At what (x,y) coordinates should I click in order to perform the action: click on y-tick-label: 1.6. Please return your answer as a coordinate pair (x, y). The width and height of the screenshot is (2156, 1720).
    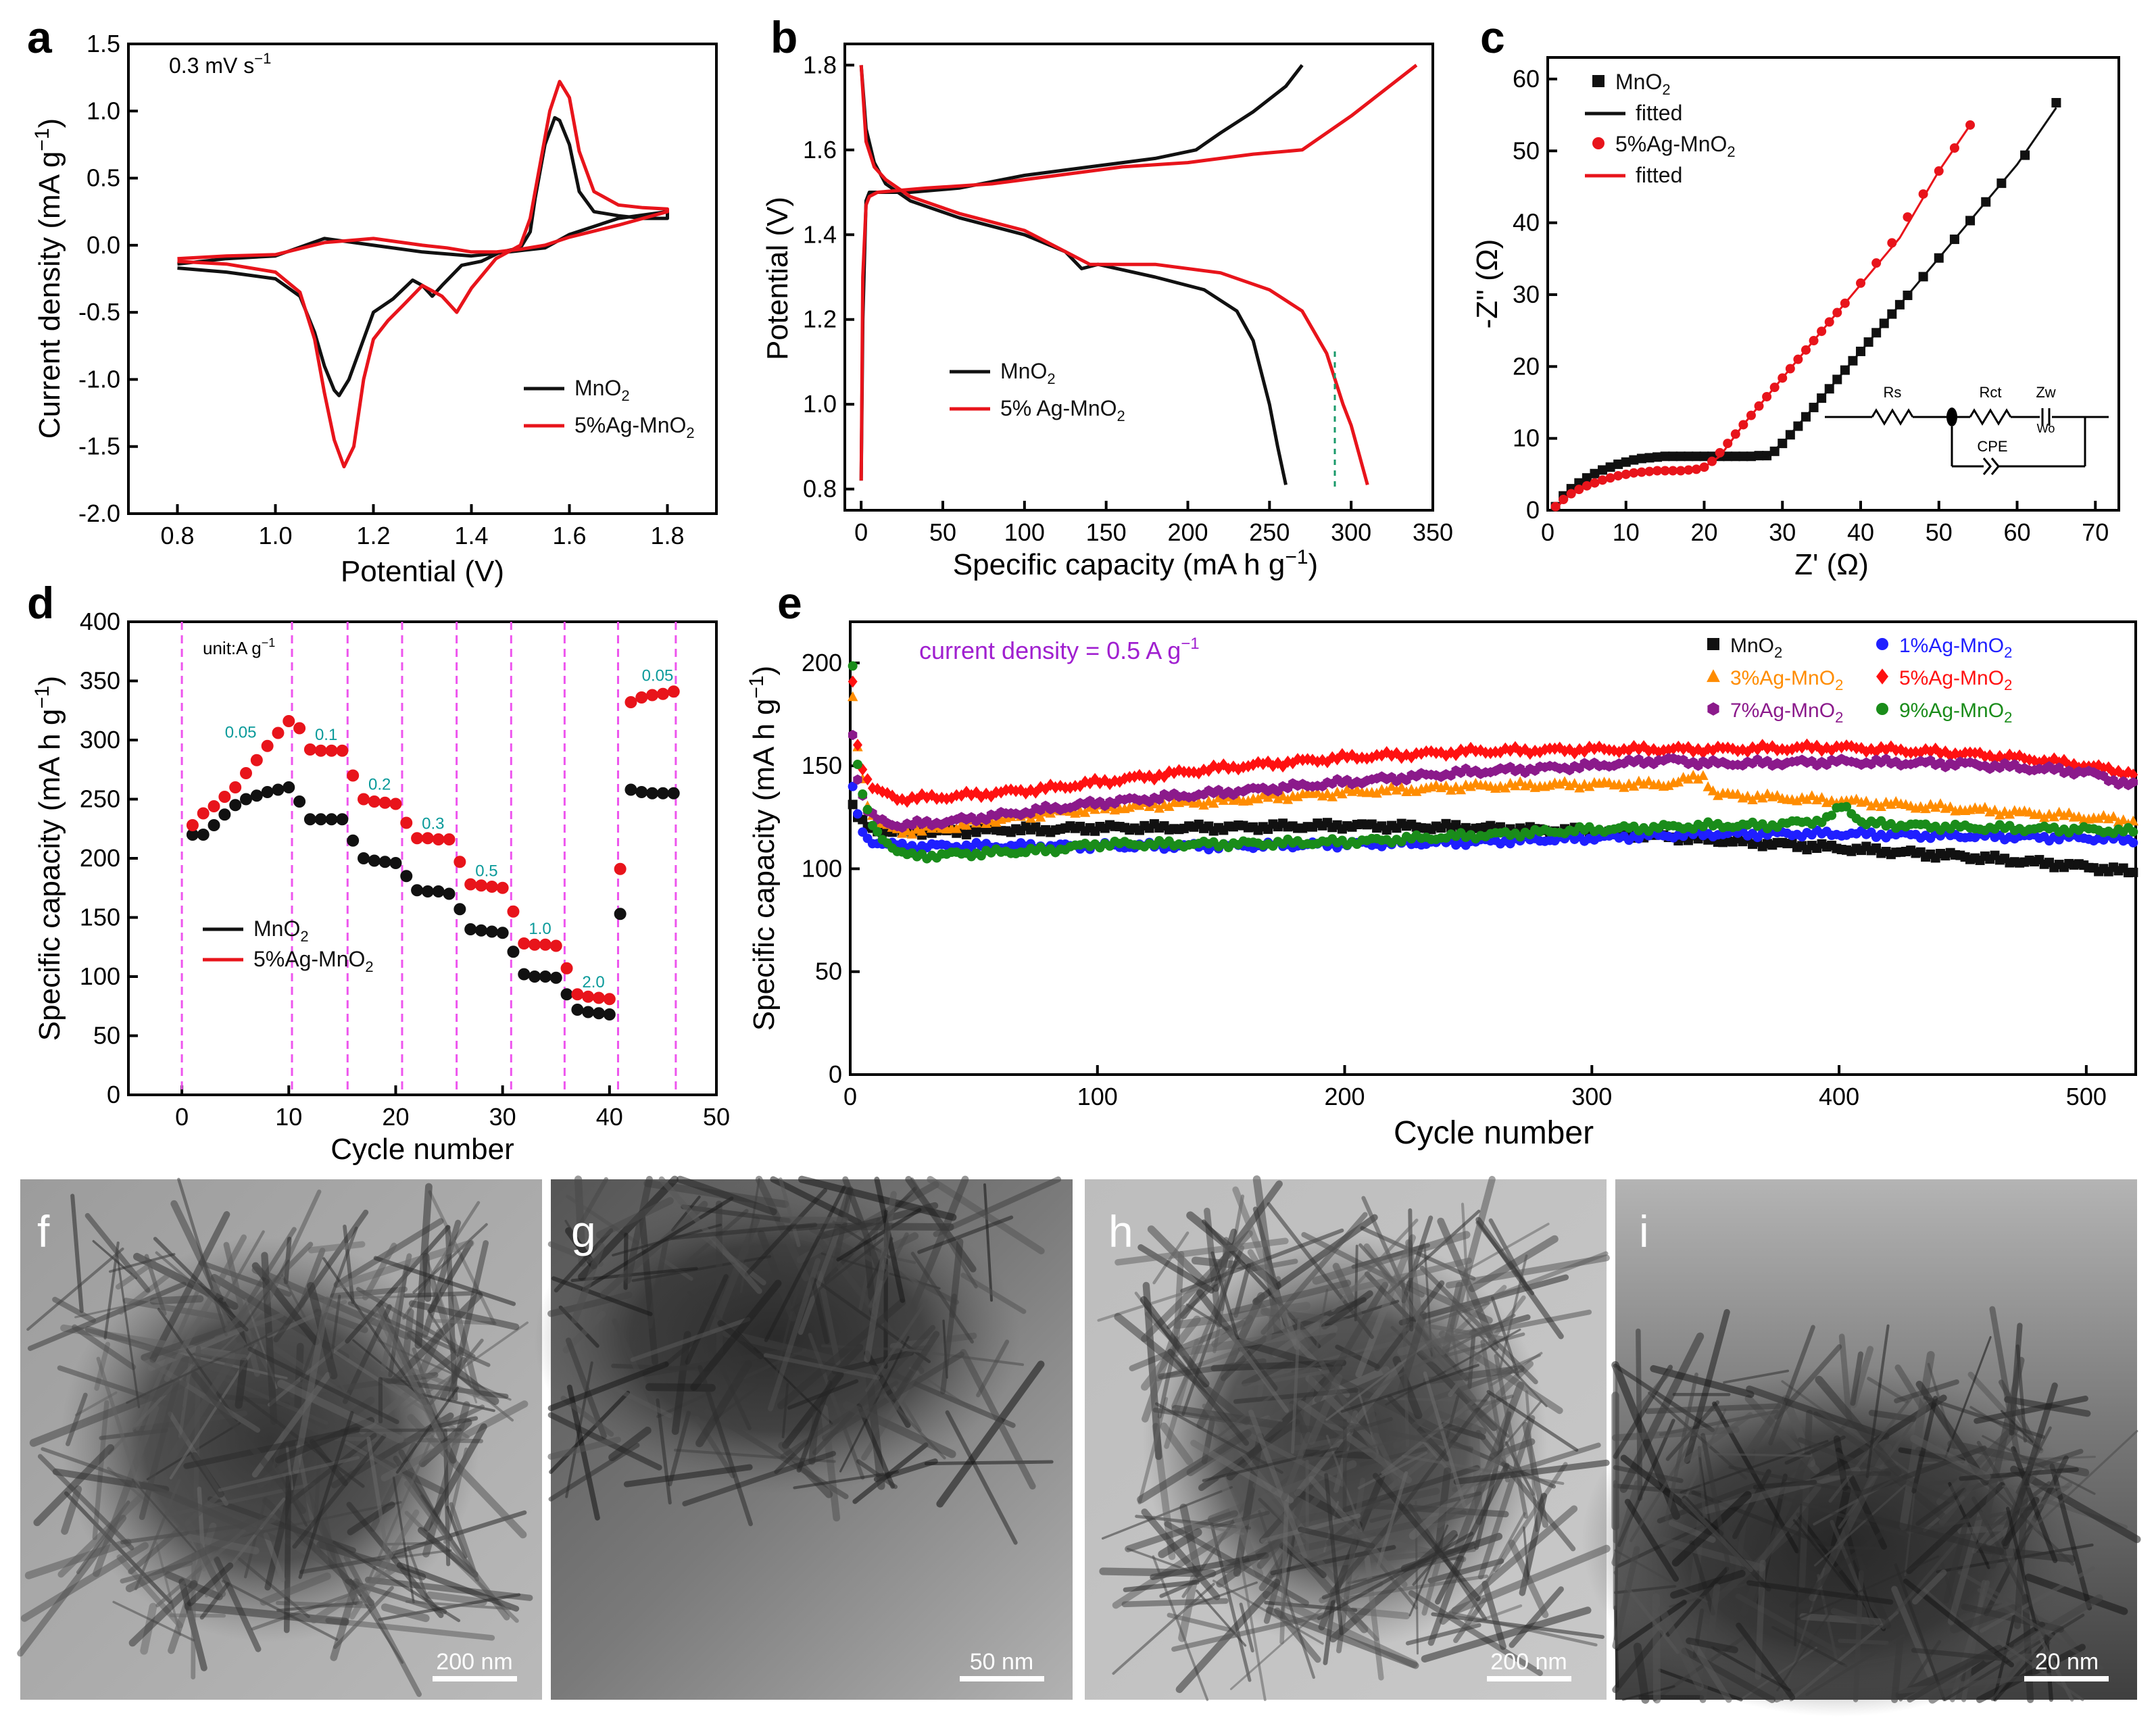
    Looking at the image, I should click on (820, 150).